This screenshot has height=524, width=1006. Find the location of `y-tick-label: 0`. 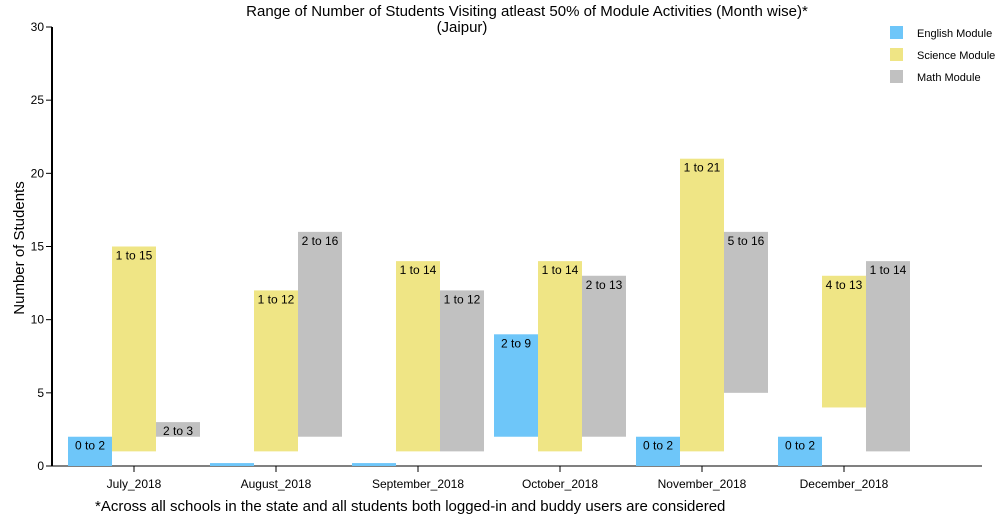

y-tick-label: 0 is located at coordinates (40, 466).